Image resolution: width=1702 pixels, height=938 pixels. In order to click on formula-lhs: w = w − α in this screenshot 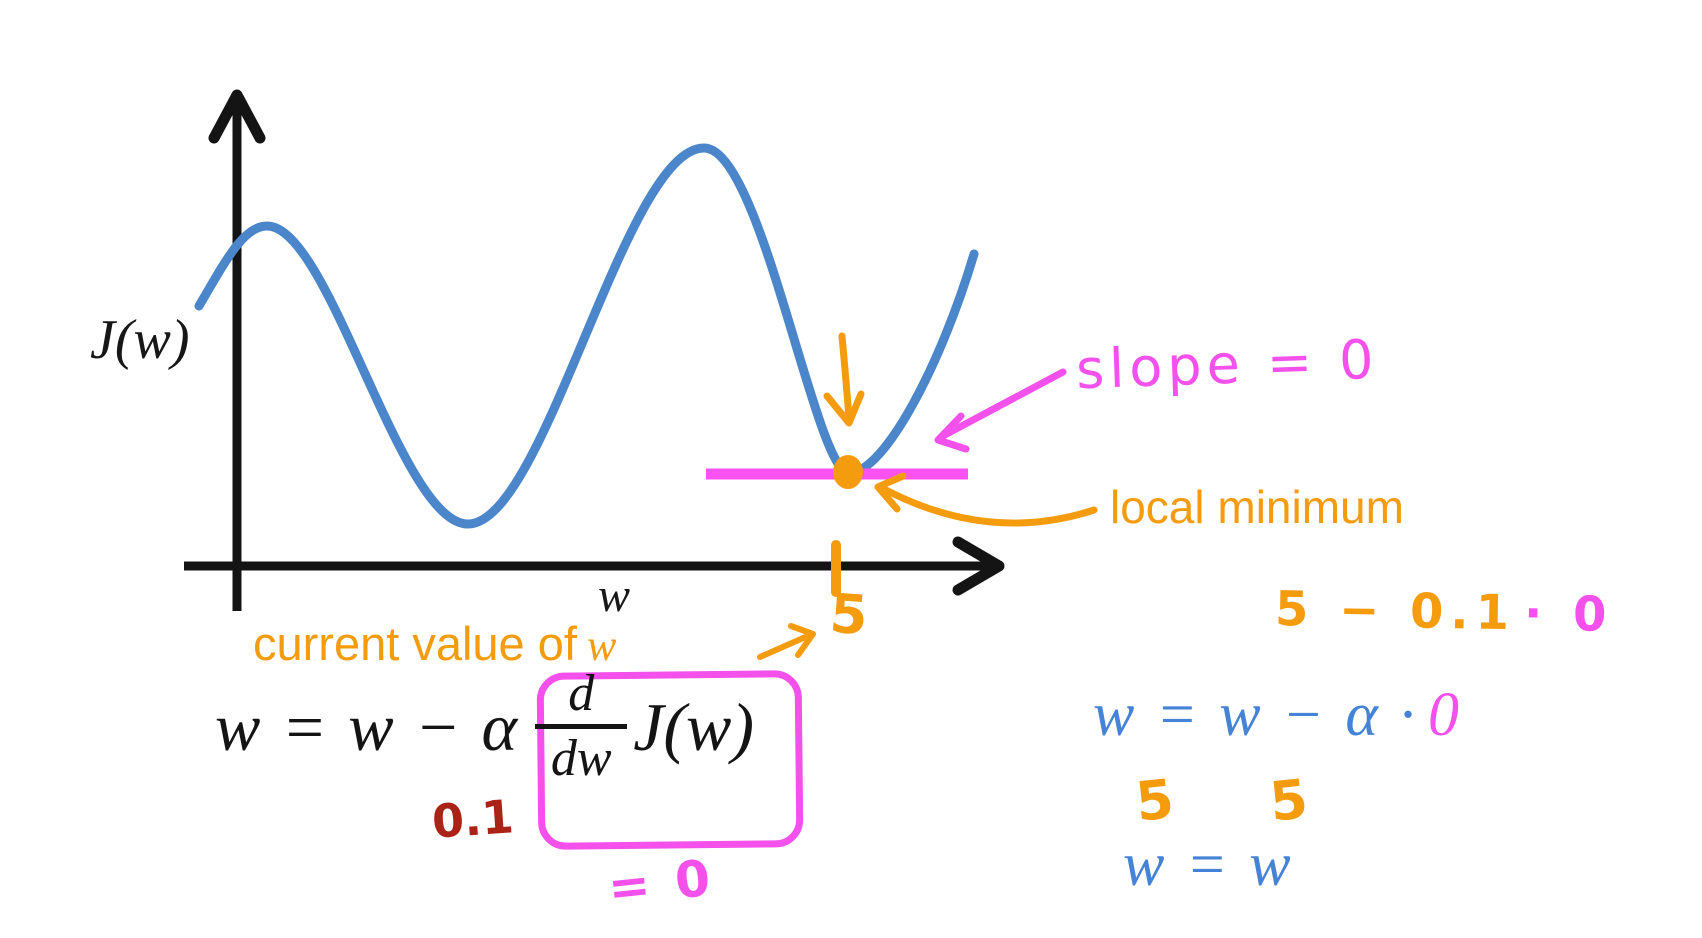, I will do `click(367, 726)`.